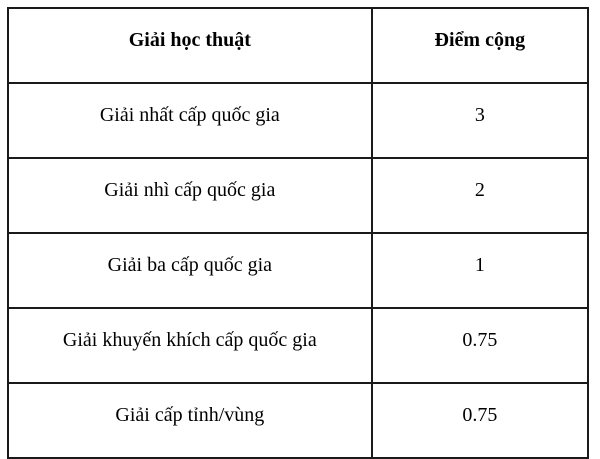 This screenshot has width=600, height=459. I want to click on award-name-cell: Giải nhất cấp quốc gia, so click(190, 120).